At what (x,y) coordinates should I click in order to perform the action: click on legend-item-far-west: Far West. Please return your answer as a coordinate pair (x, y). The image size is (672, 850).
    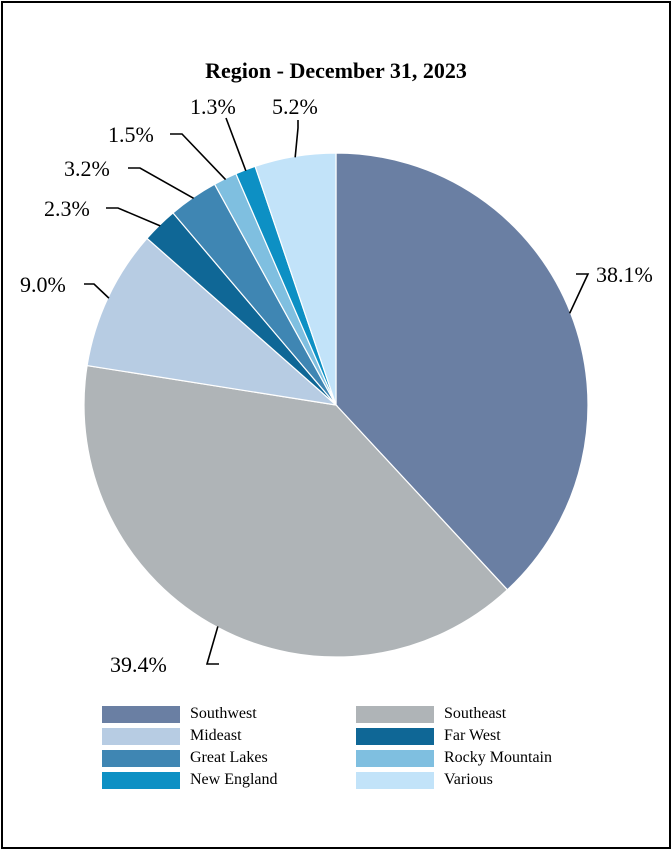
    Looking at the image, I should click on (428, 736).